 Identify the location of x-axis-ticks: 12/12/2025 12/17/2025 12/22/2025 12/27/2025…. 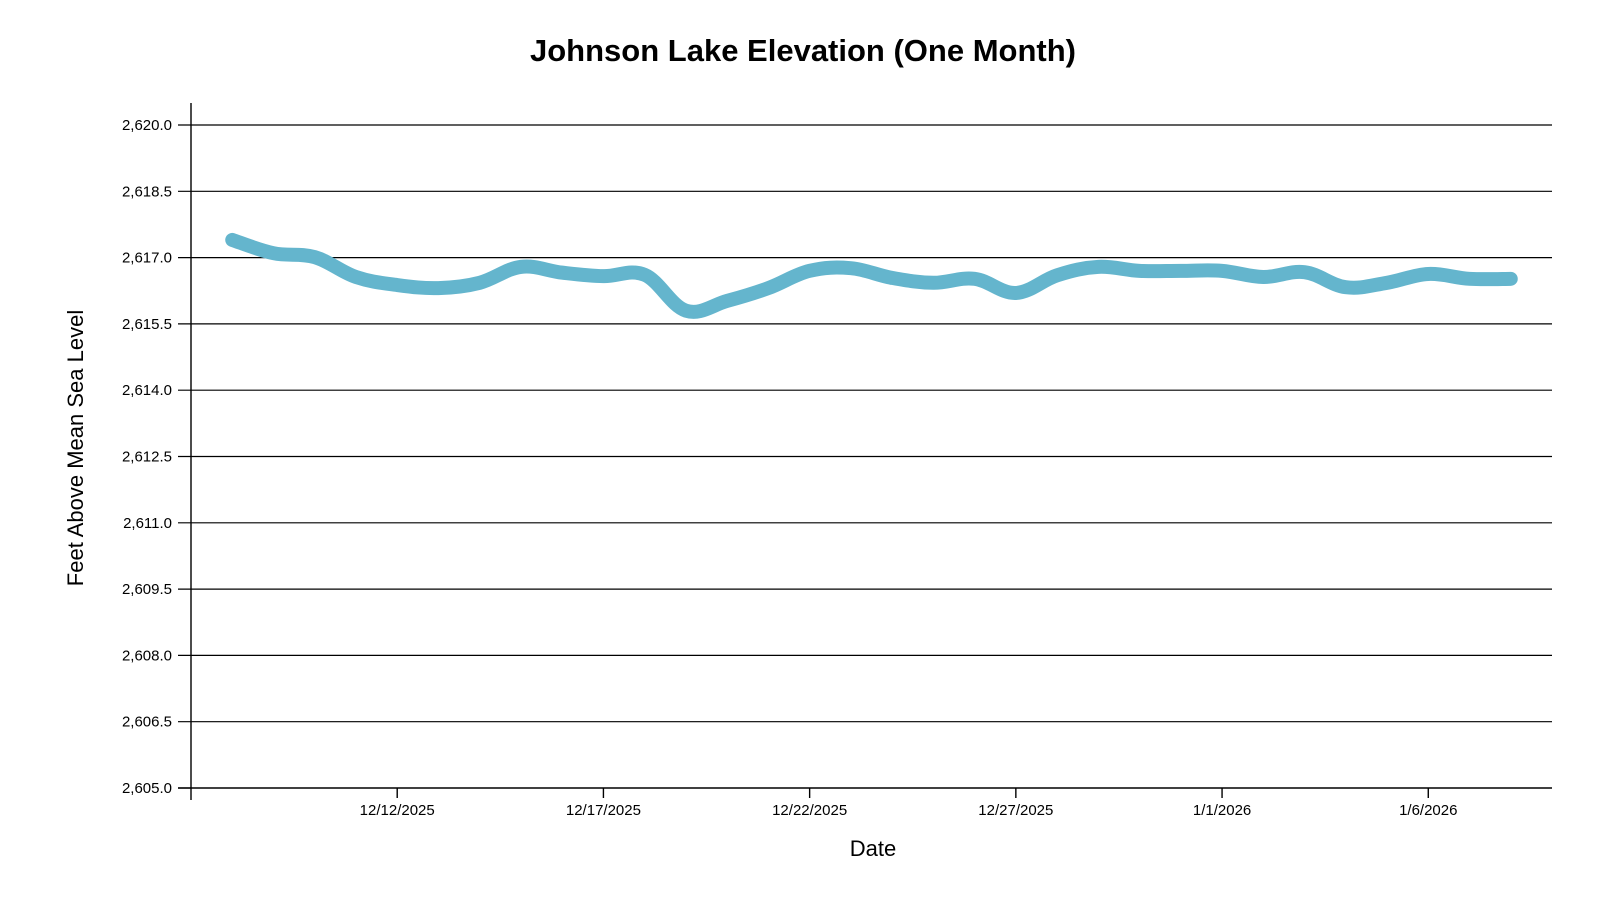
(908, 803).